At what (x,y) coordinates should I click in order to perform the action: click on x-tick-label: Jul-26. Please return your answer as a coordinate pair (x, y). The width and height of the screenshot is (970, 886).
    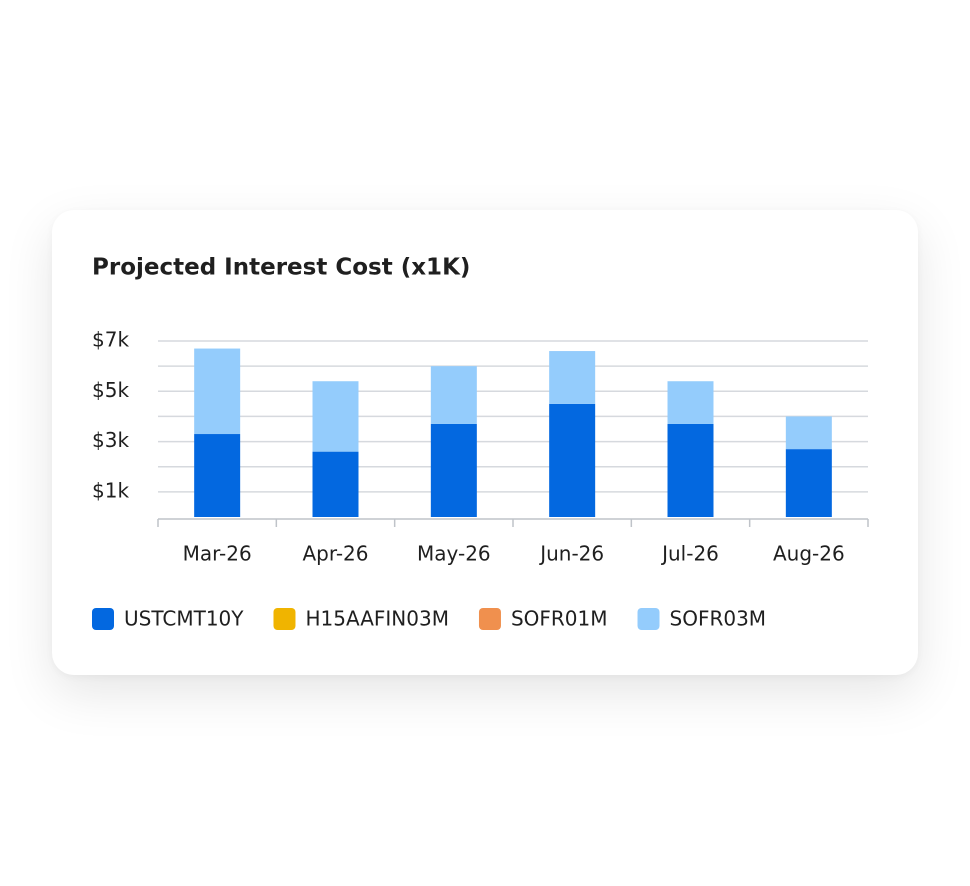
    Looking at the image, I should click on (689, 554).